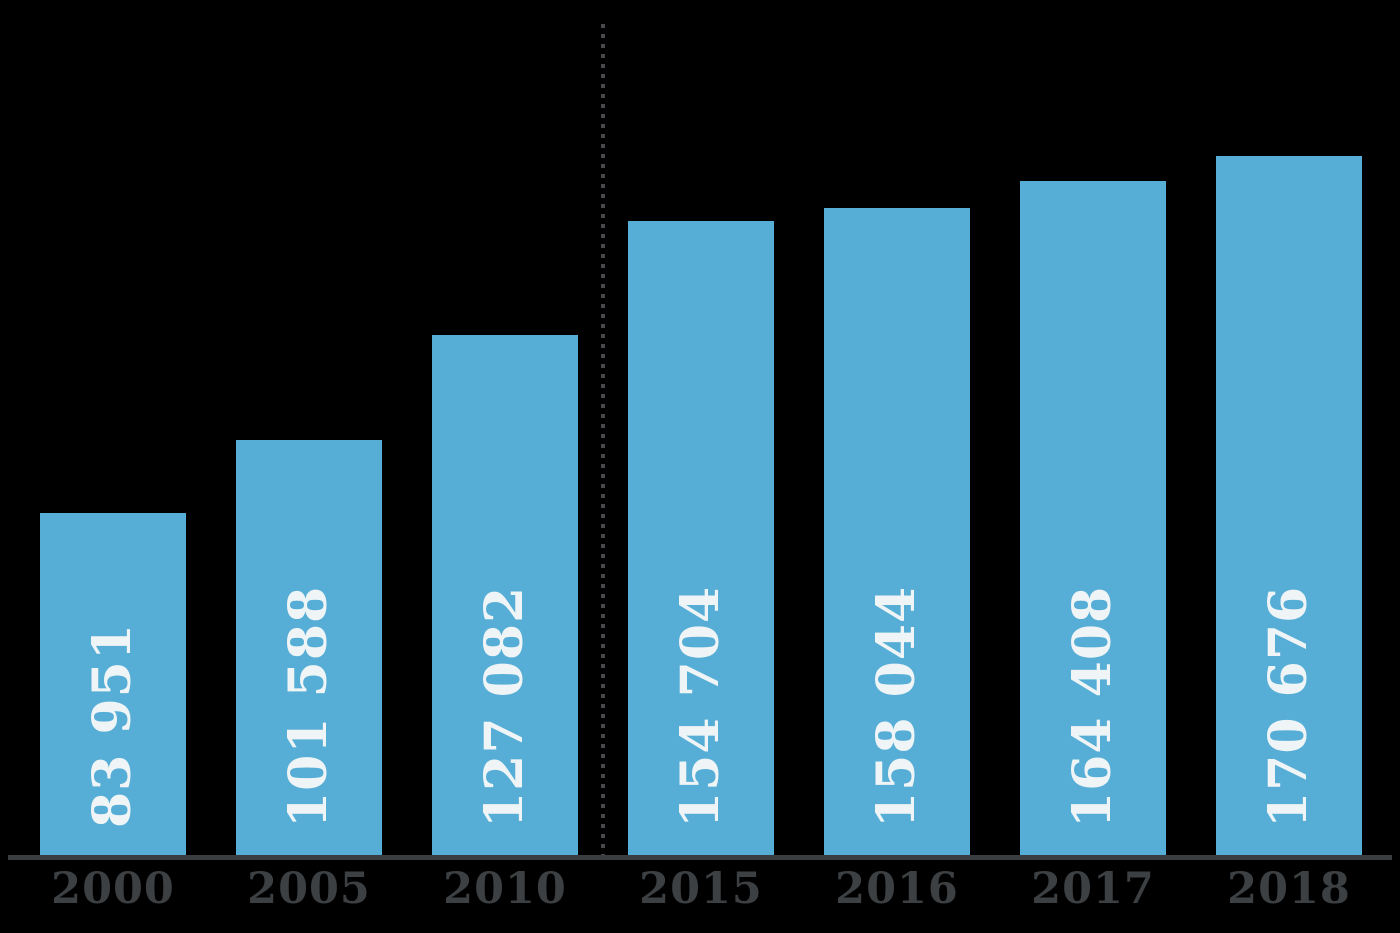 The height and width of the screenshot is (933, 1400). Describe the element at coordinates (112, 725) in the screenshot. I see `bar-value-label: 83 951` at that location.